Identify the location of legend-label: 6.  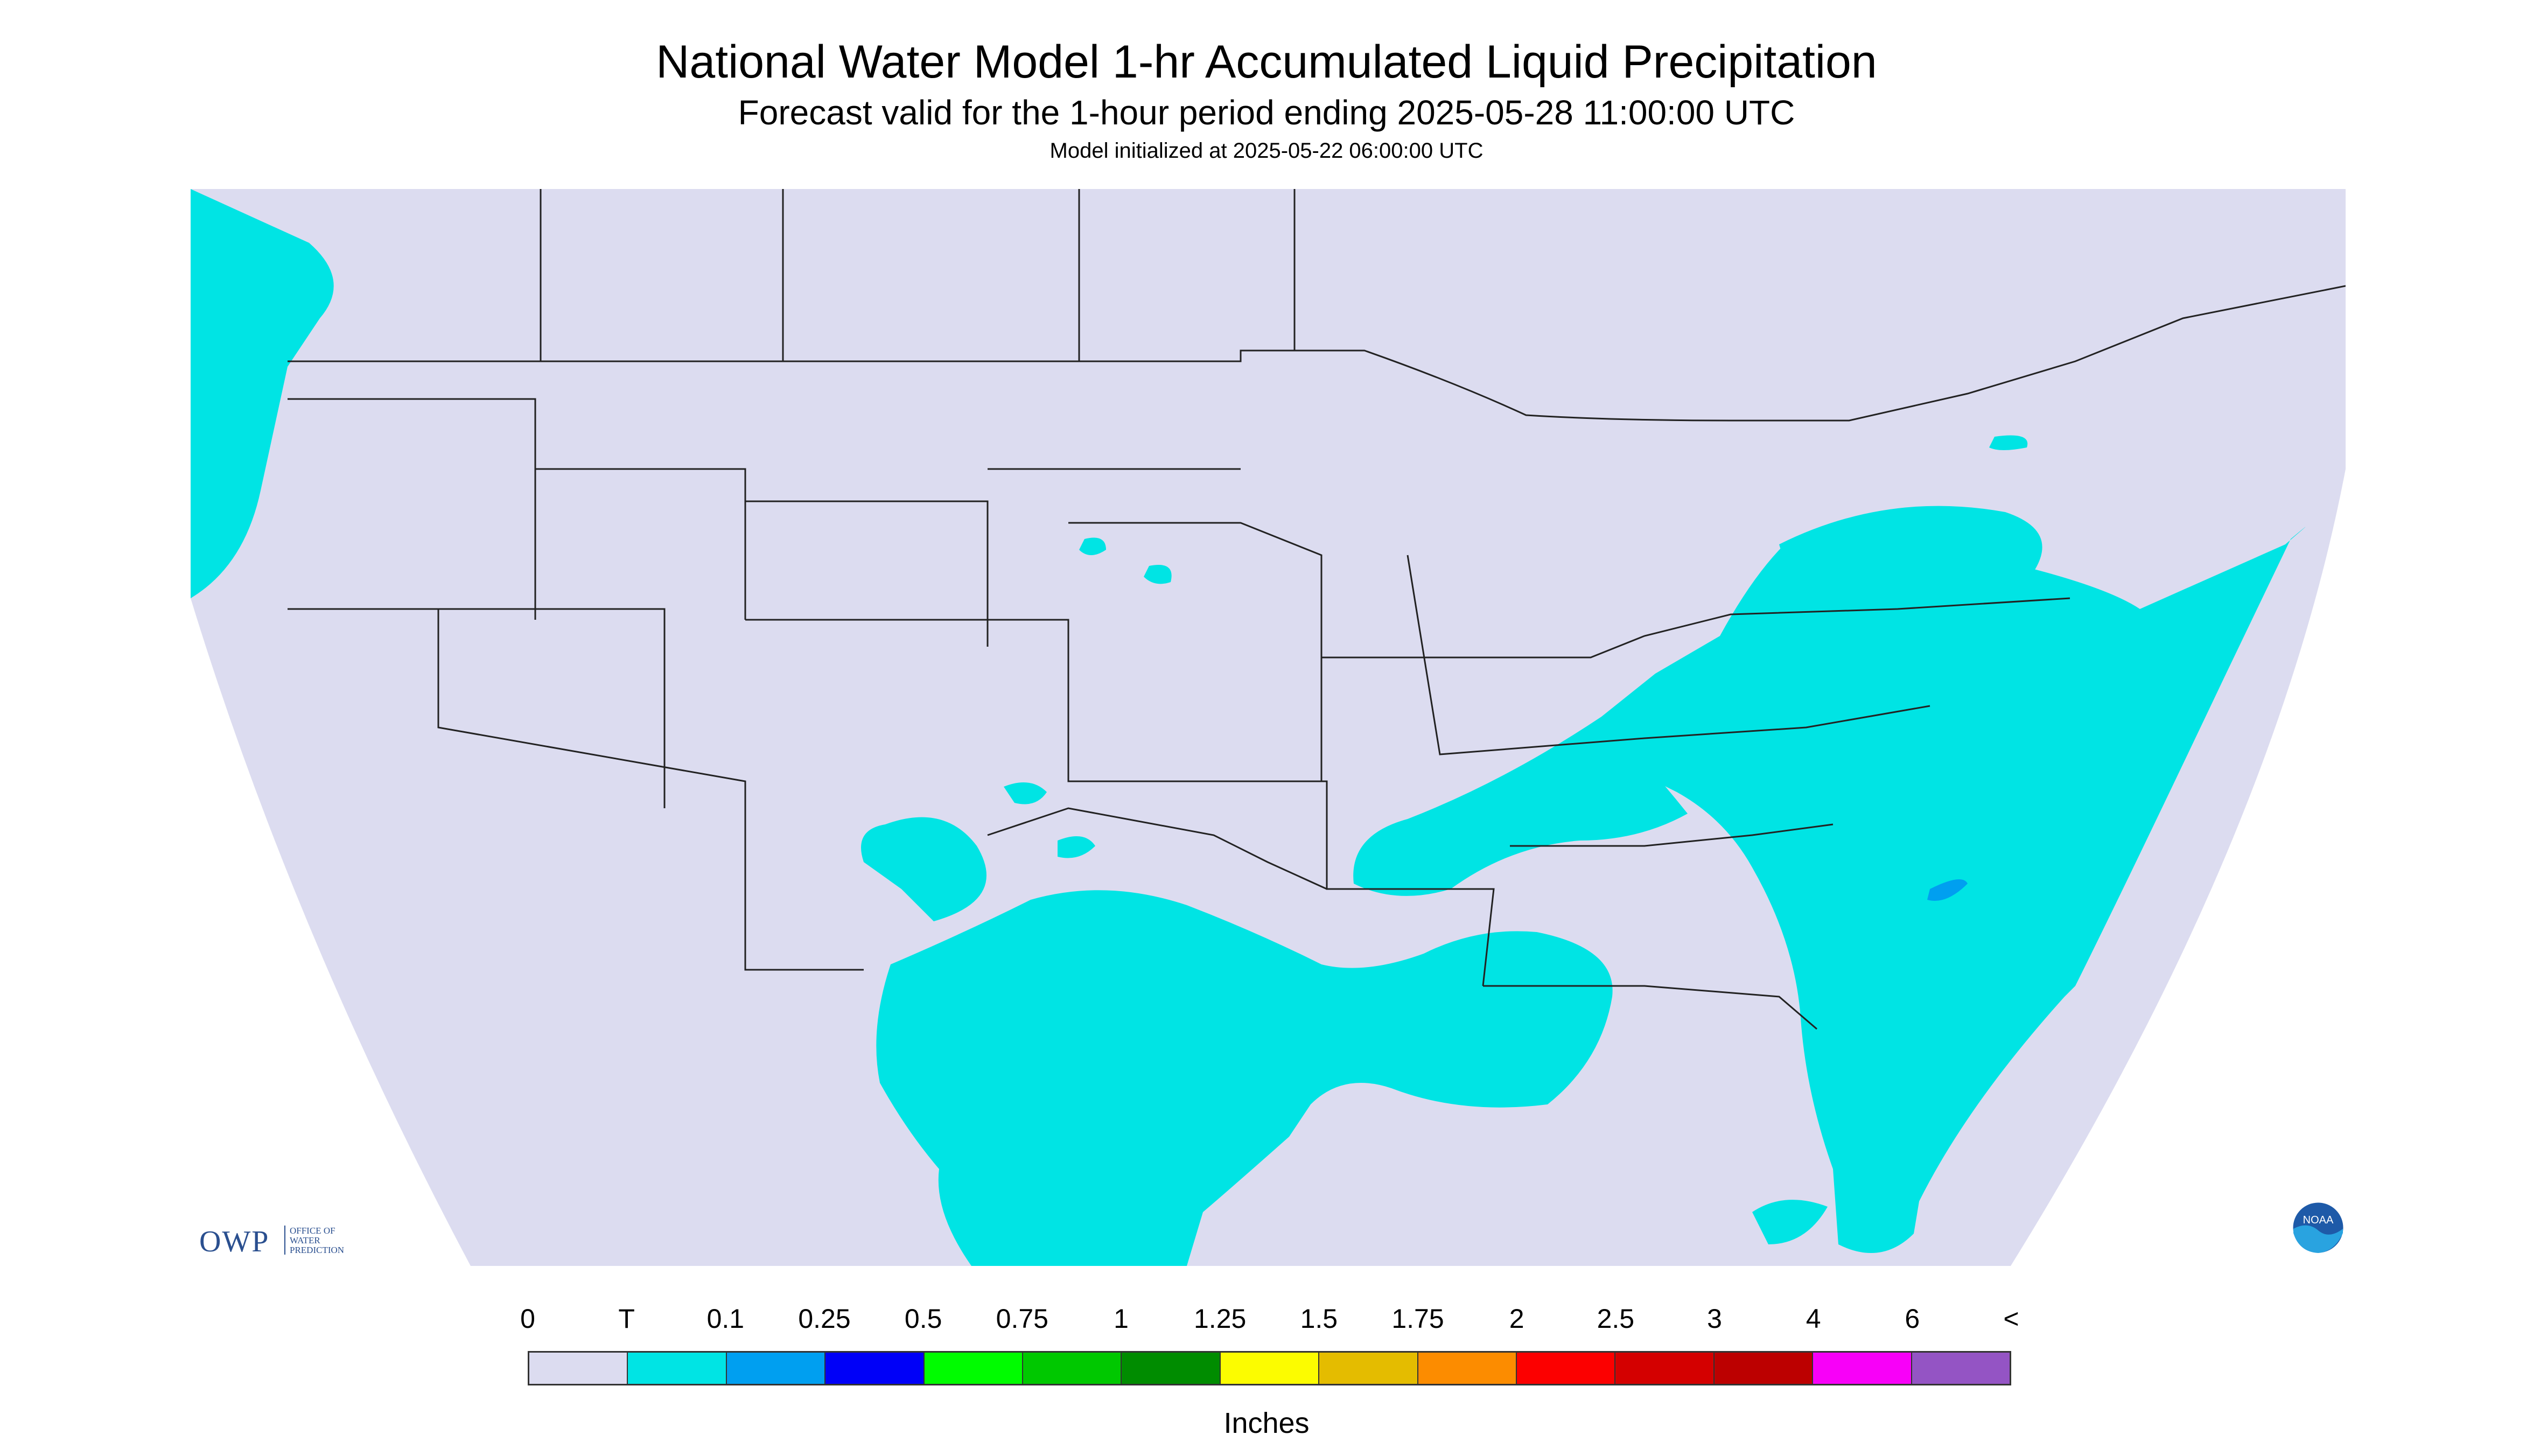
(1913, 1319).